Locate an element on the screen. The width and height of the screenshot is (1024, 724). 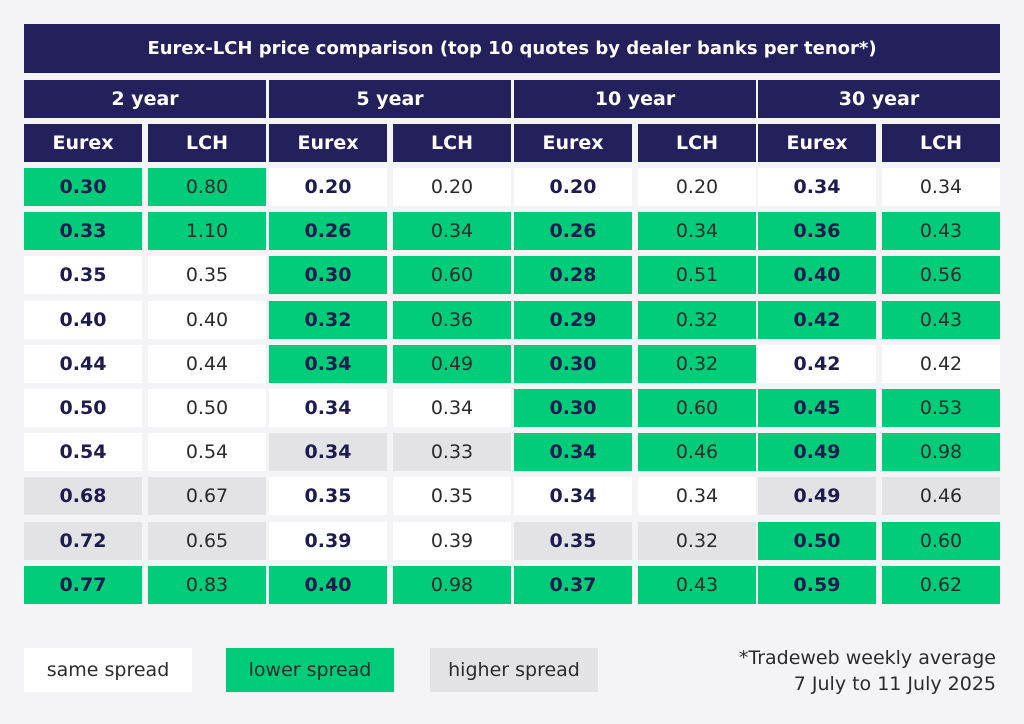
table-cell-lch: 0.36 is located at coordinates (452, 320).